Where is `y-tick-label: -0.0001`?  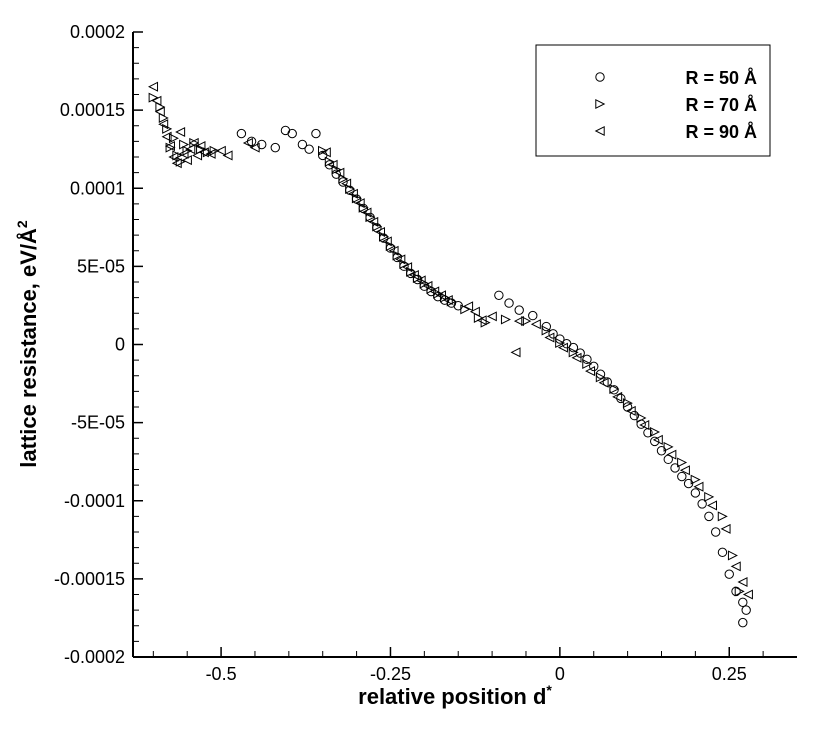
y-tick-label: -0.0001 is located at coordinates (94, 501).